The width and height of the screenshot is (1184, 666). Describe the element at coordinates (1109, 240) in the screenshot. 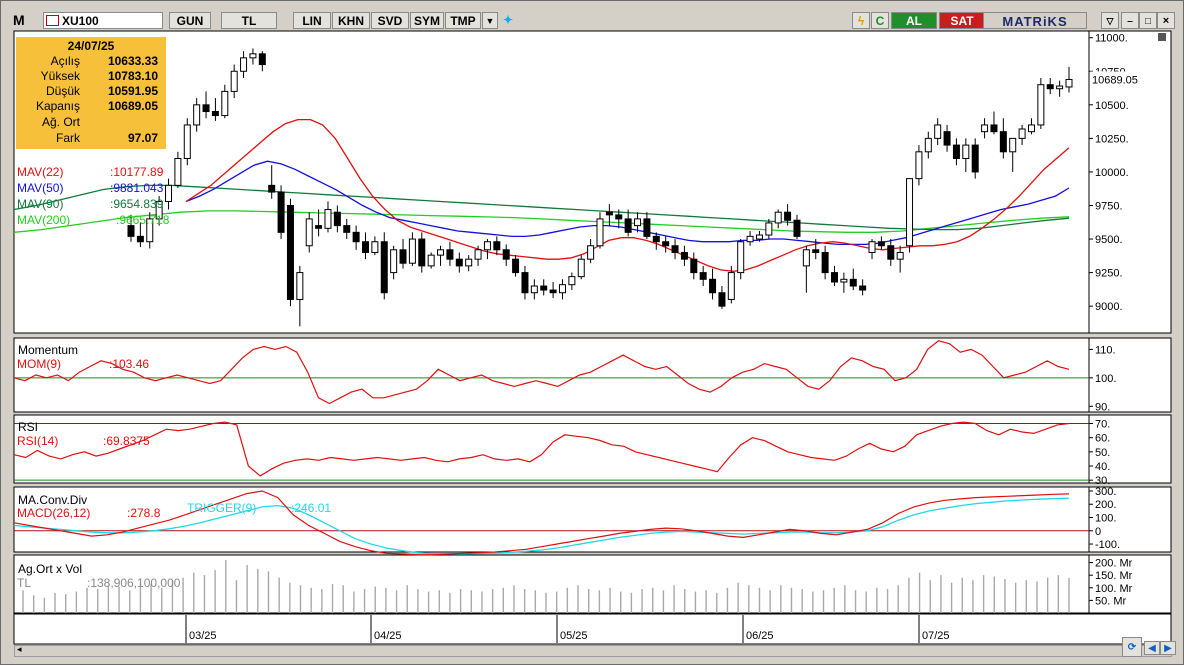

I see `y-tick-label: 9500.` at that location.